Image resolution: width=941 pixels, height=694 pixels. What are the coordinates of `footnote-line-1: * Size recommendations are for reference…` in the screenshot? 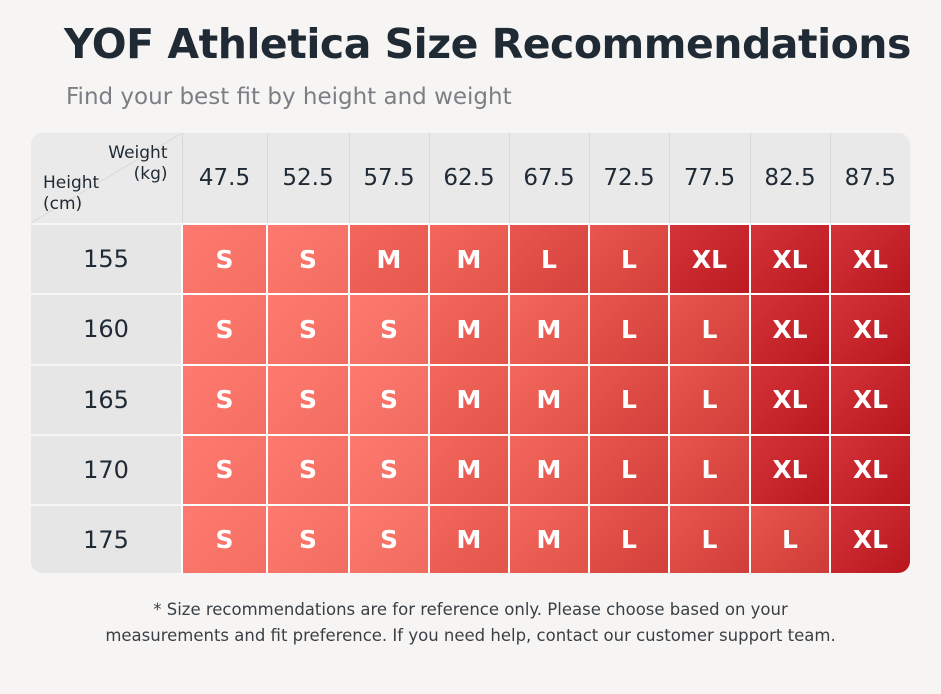 It's located at (470, 609).